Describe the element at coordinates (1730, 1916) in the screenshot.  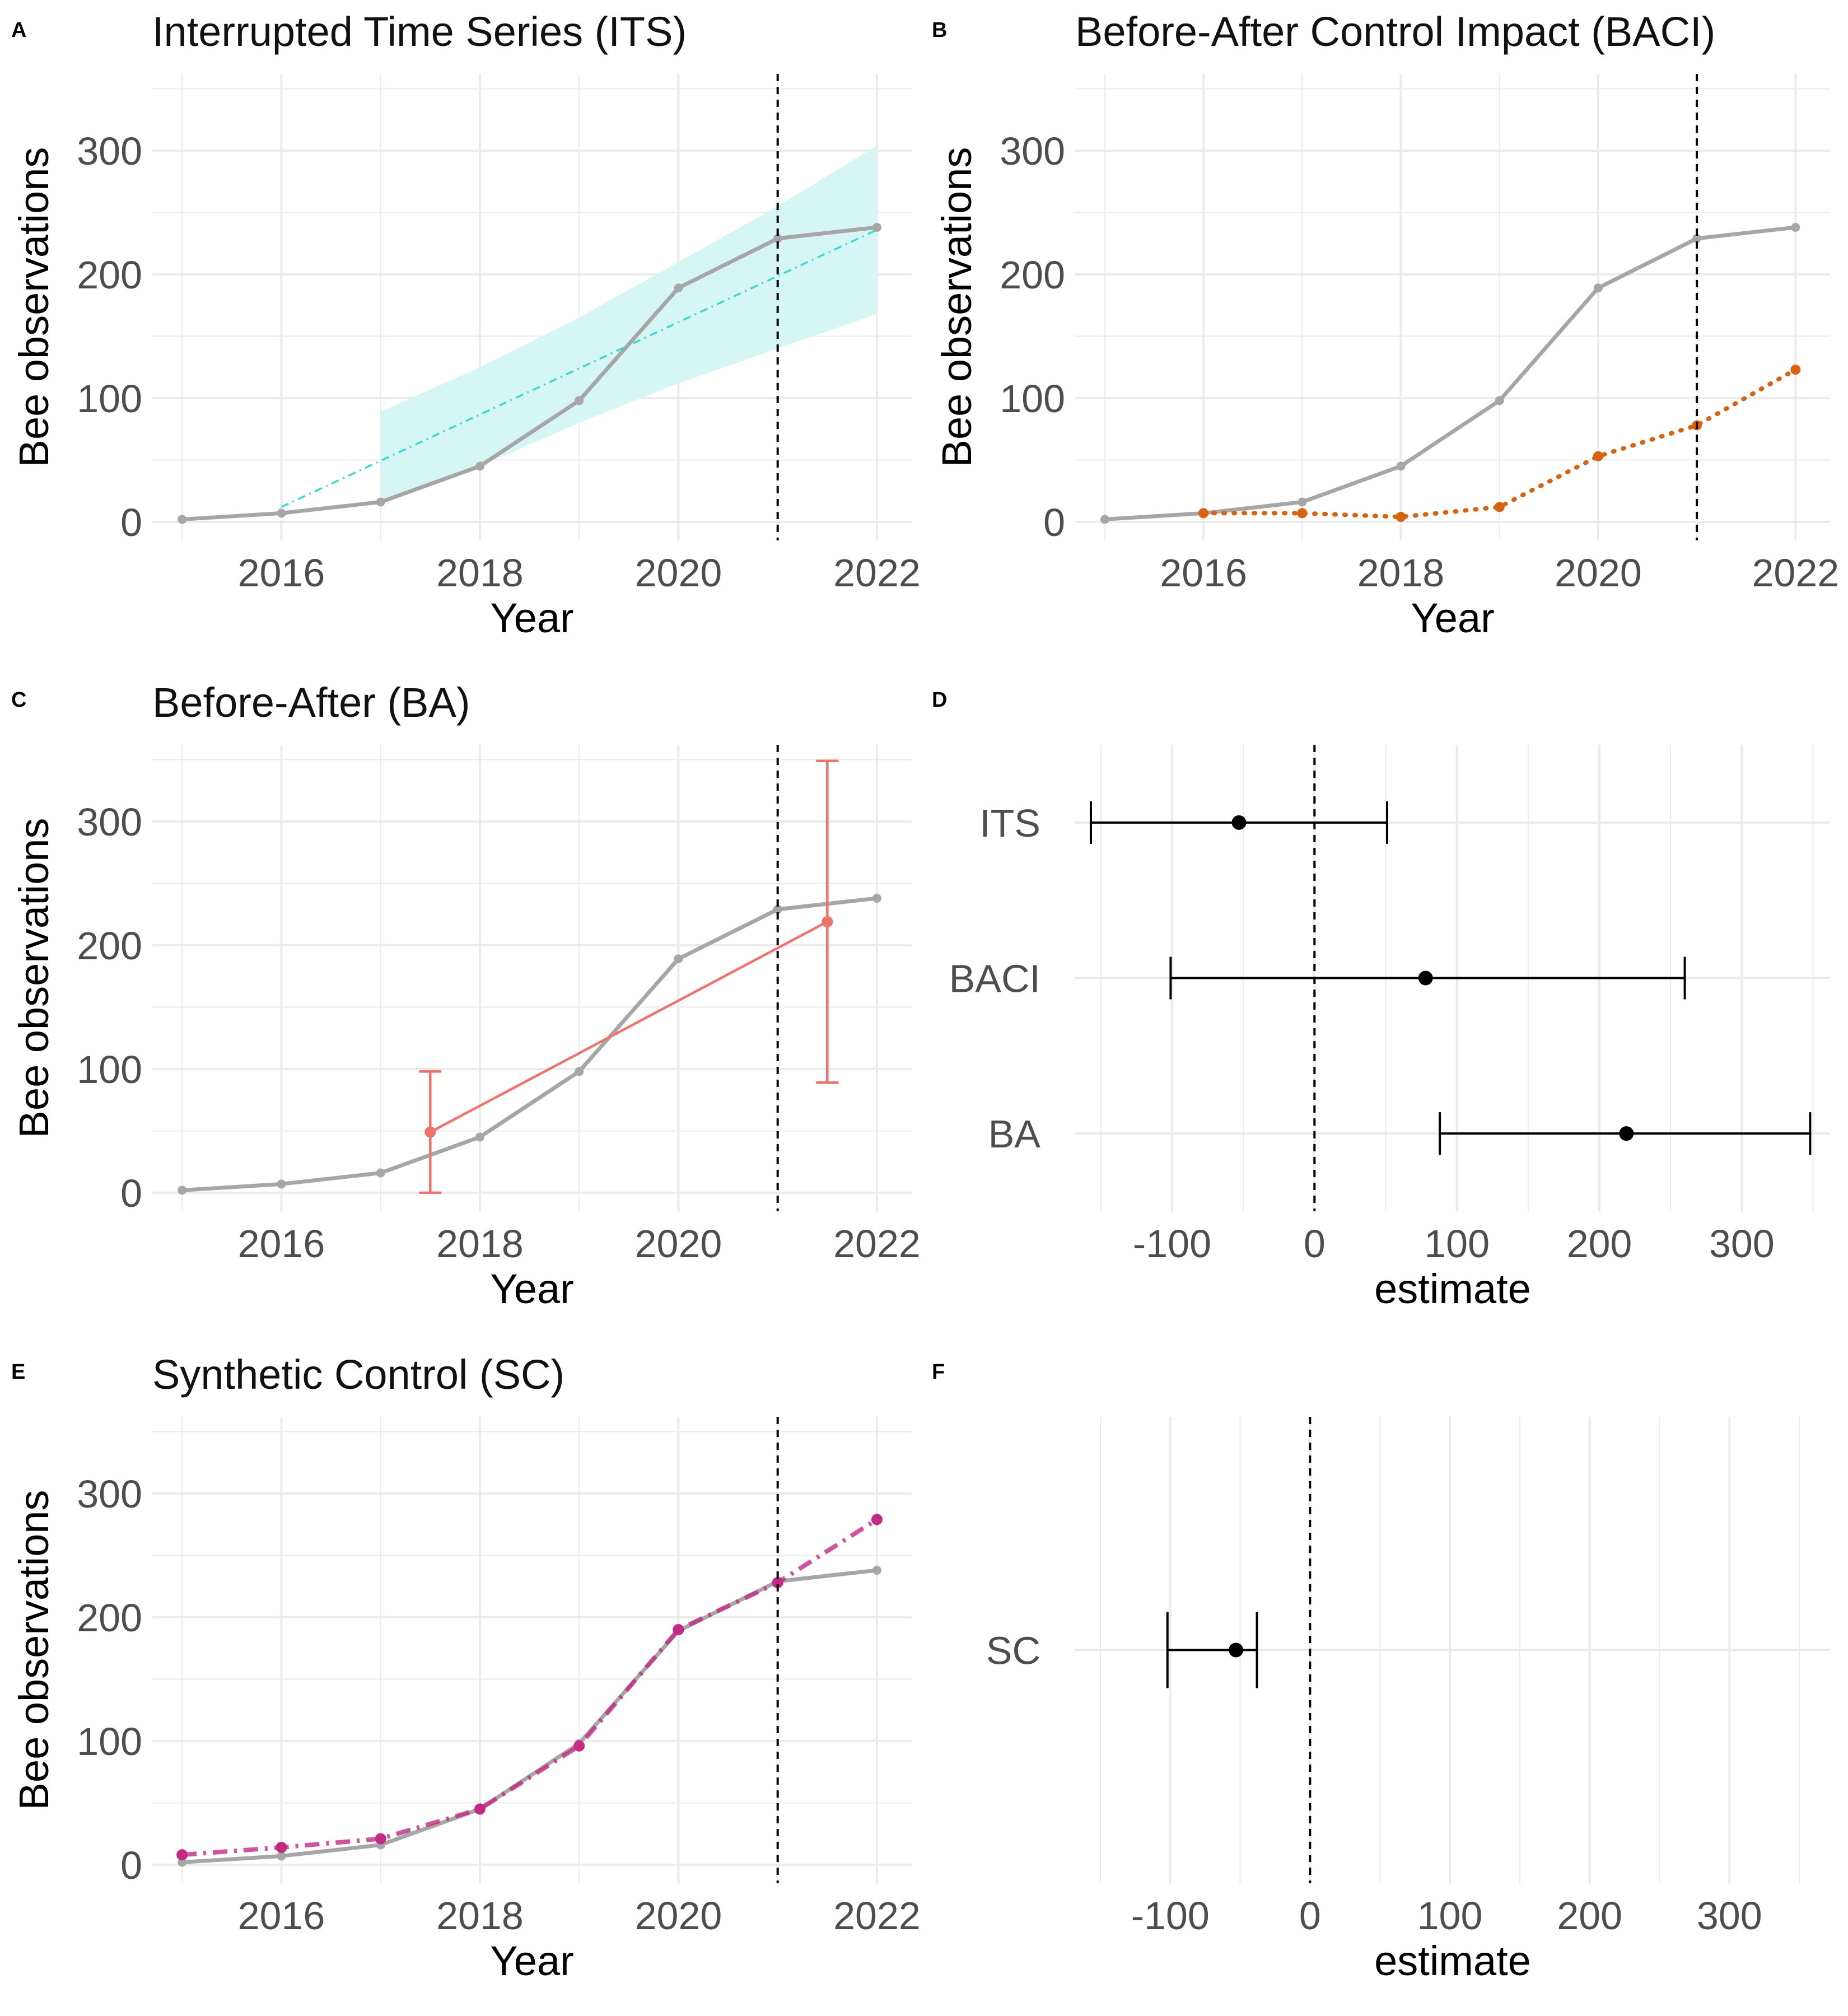
I see `x-tick-label: 300` at that location.